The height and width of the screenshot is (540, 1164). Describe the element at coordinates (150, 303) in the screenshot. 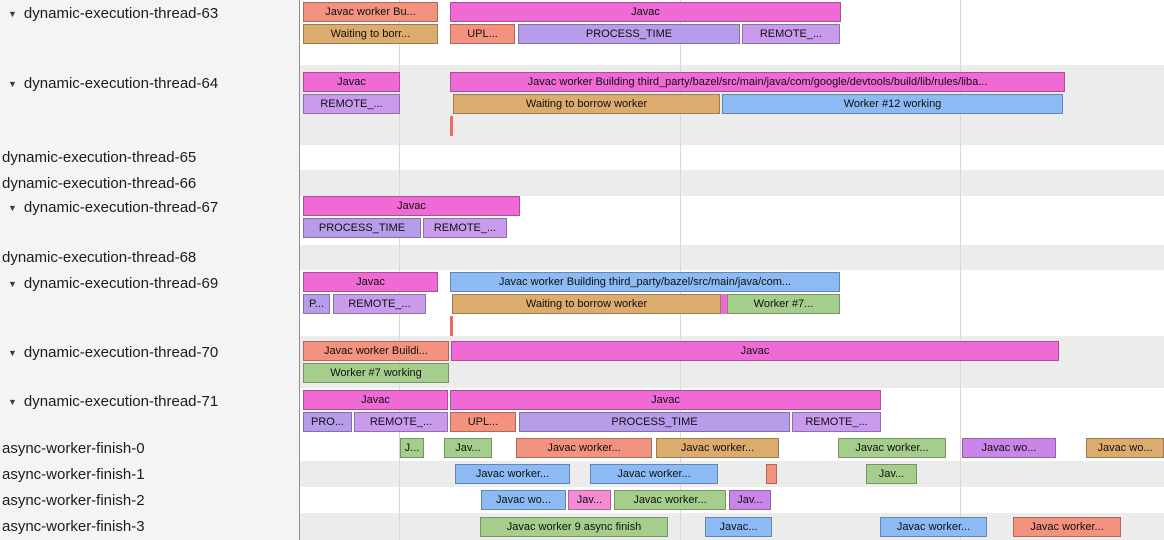

I see `thread-label-dynamic-execution-thread-69: ▼ dynamic-execution-thread-69` at that location.